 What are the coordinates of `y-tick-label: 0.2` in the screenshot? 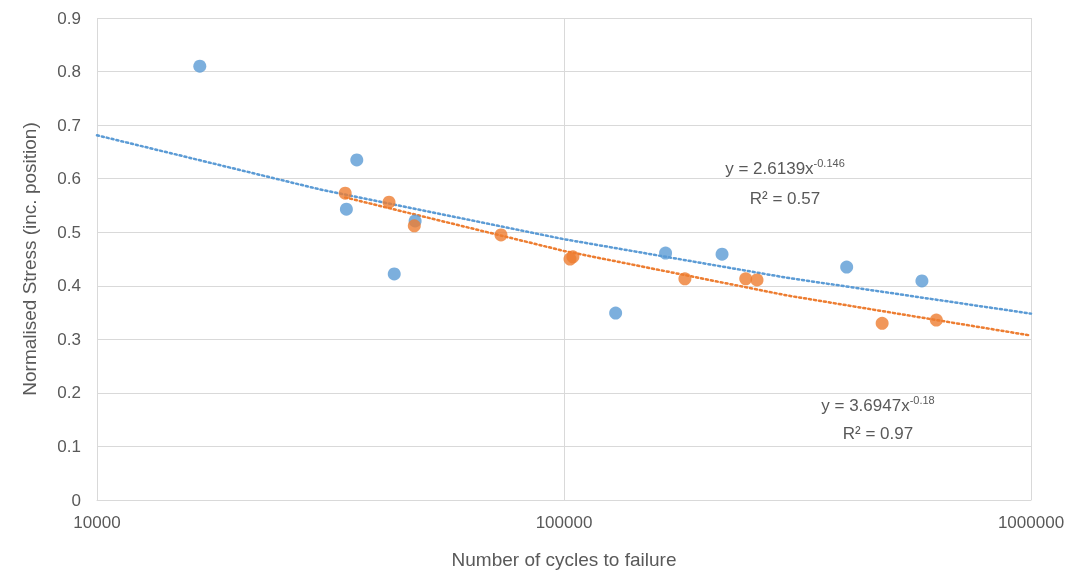 It's located at (69, 393).